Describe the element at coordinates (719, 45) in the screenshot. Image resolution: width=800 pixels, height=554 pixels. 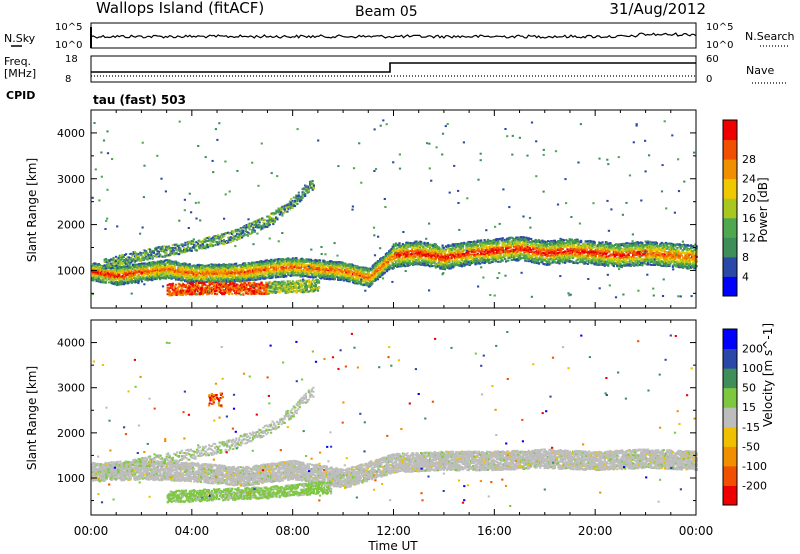
I see `noise-right-tick-bottom: 10^0` at that location.